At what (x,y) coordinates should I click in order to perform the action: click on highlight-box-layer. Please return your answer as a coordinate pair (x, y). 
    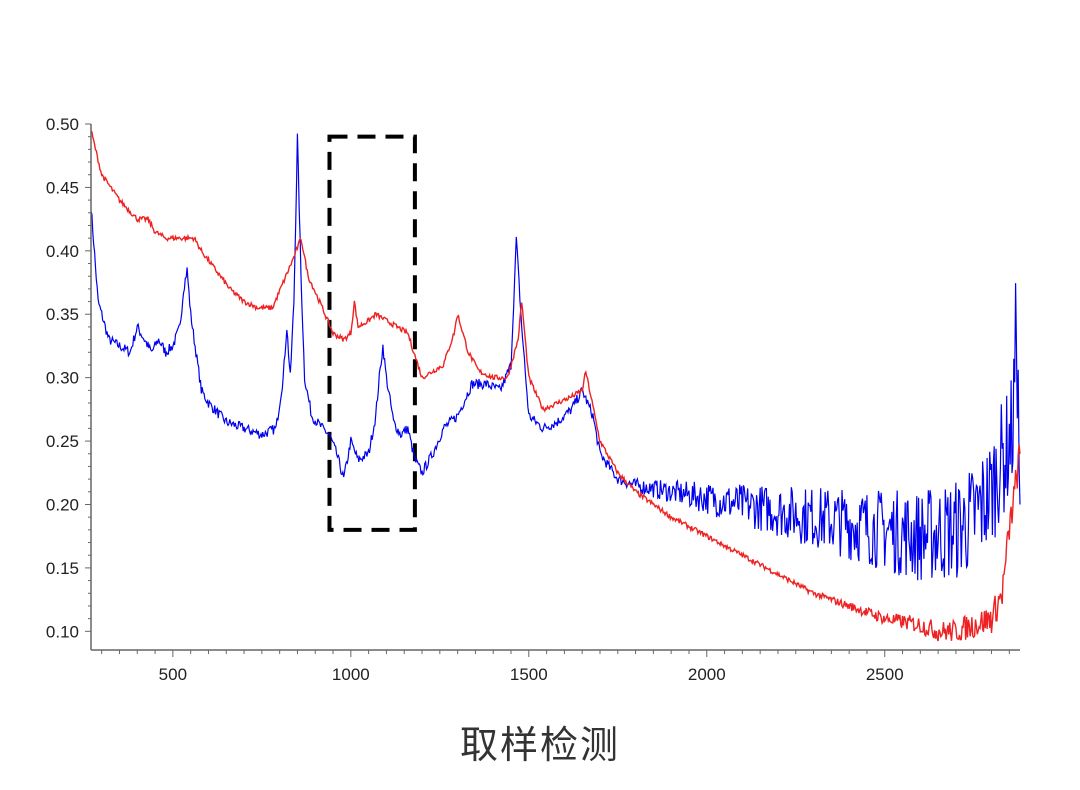
    Looking at the image, I should click on (372, 333).